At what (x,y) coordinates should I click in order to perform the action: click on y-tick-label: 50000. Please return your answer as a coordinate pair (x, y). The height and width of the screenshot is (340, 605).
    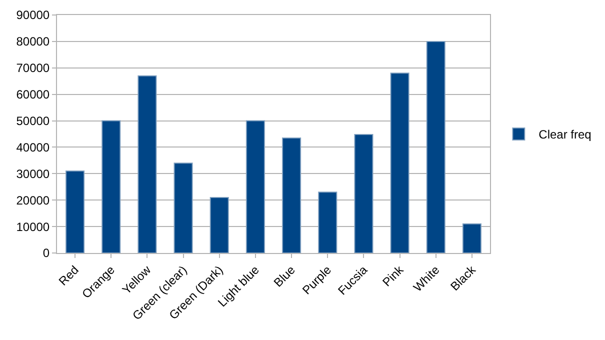
    Looking at the image, I should click on (33, 121).